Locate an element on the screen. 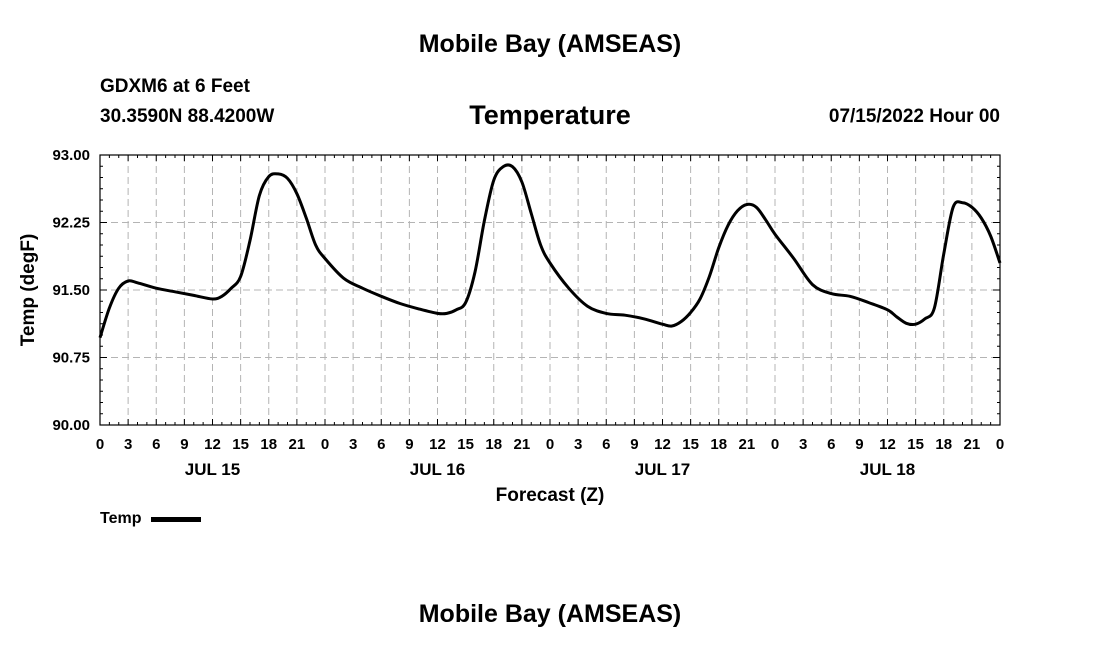 This screenshot has height=650, width=1100. page-title: Mobile Bay (AMSEAS) is located at coordinates (550, 44).